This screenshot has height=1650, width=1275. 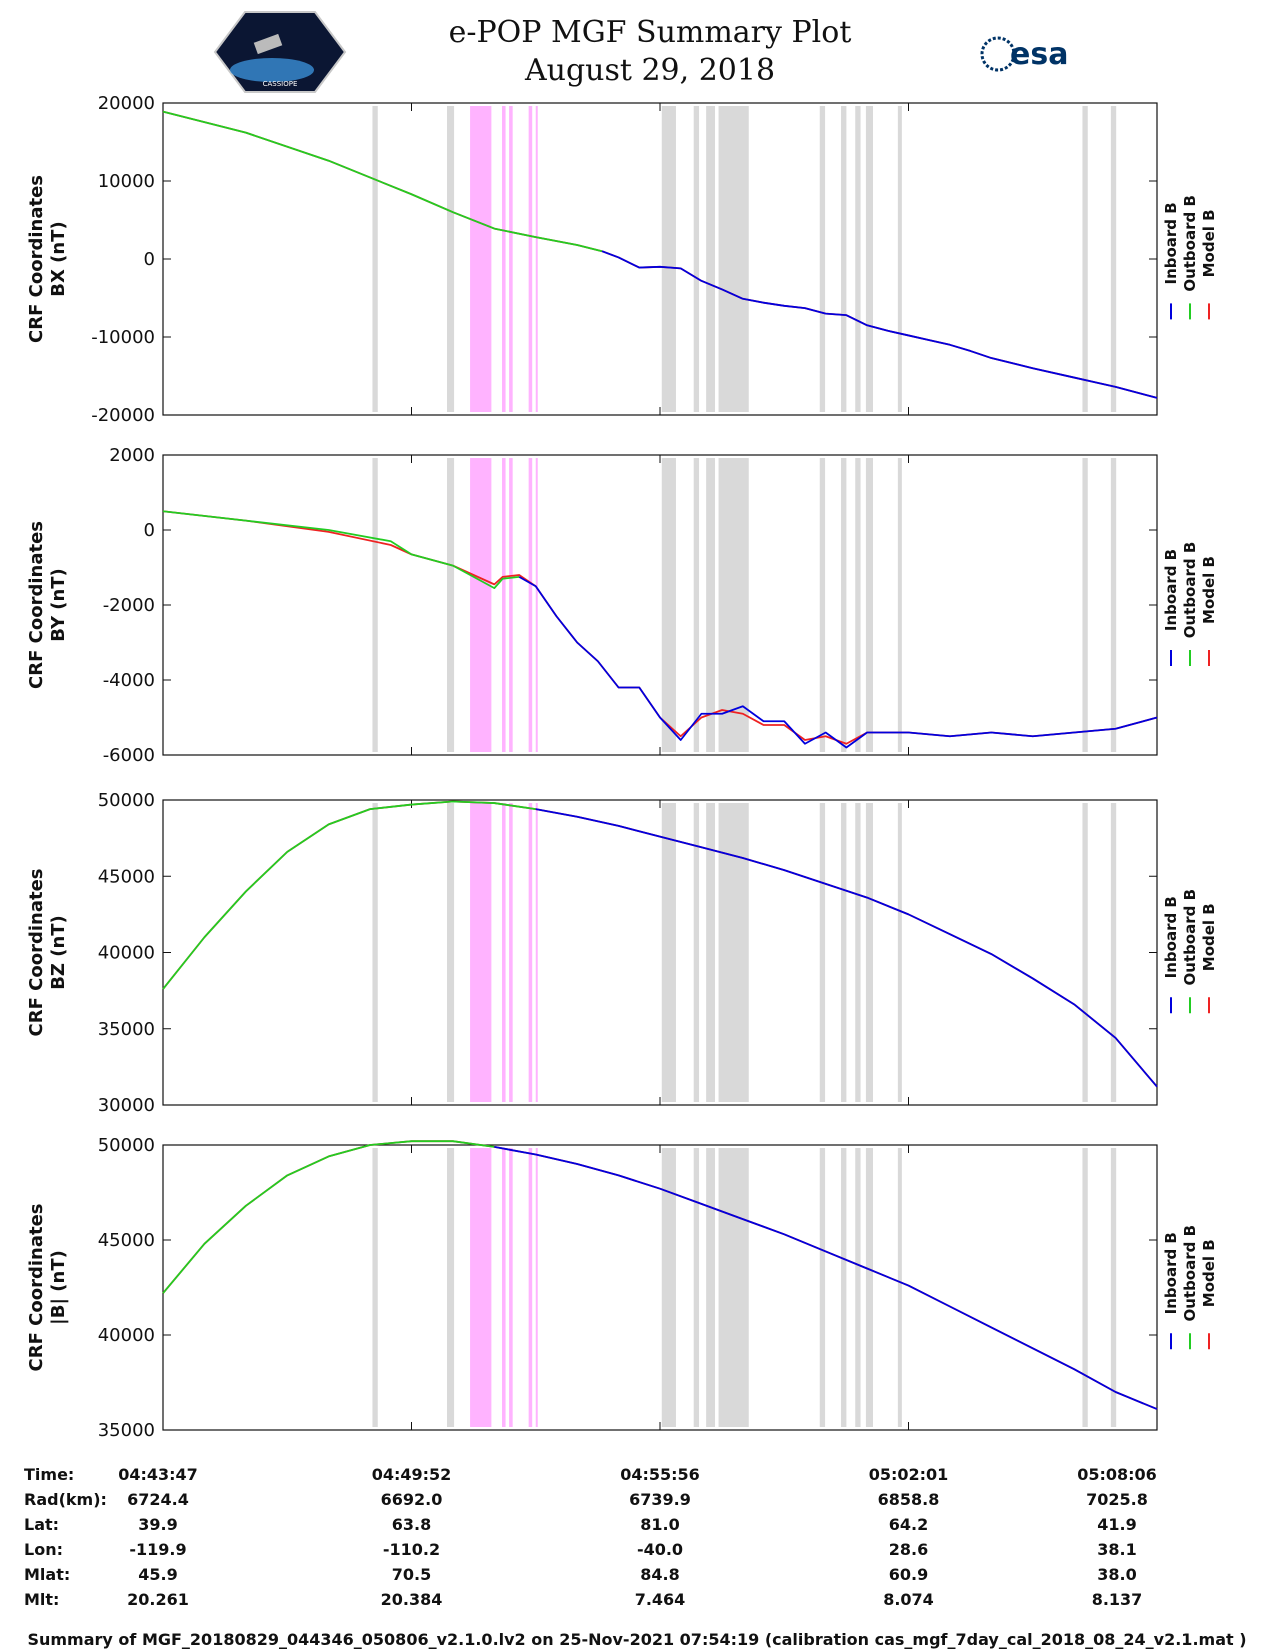 What do you see at coordinates (126, 1335) in the screenshot?
I see `y-tick-label: 40000` at bounding box center [126, 1335].